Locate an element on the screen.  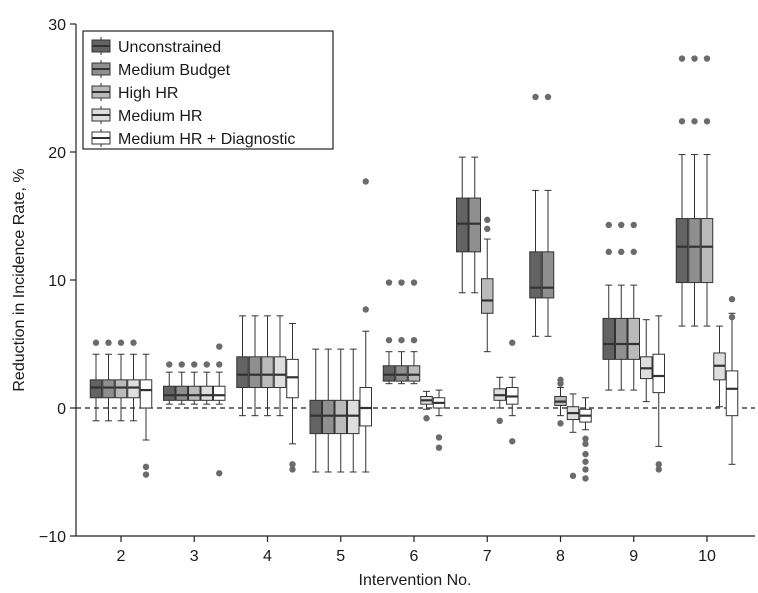
legend-label: Medium HR + Diagnostic is located at coordinates (206, 139).